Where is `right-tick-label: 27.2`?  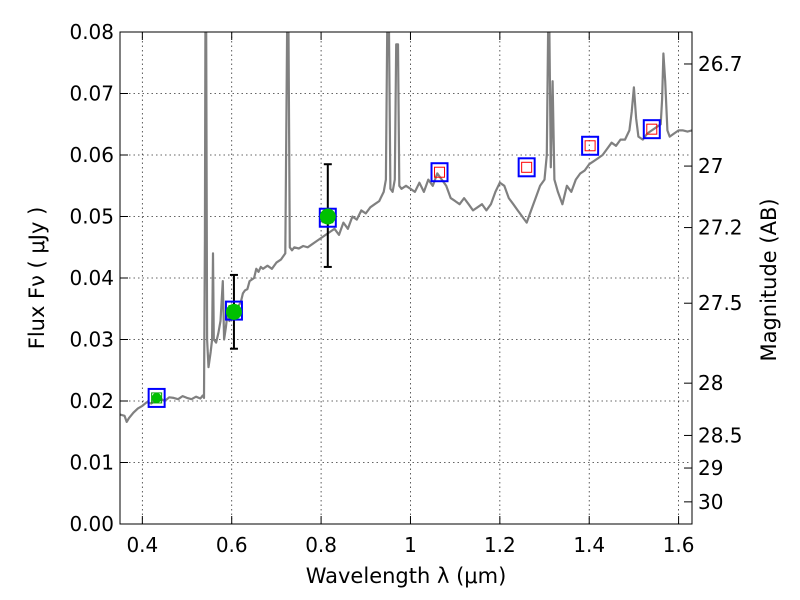 right-tick-label: 27.2 is located at coordinates (720, 228).